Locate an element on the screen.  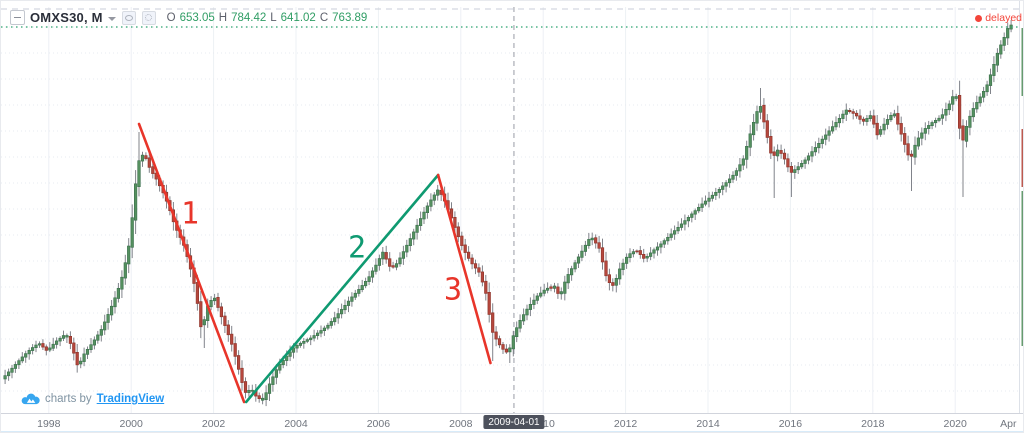
time-axis-tick: 2020 is located at coordinates (955, 424).